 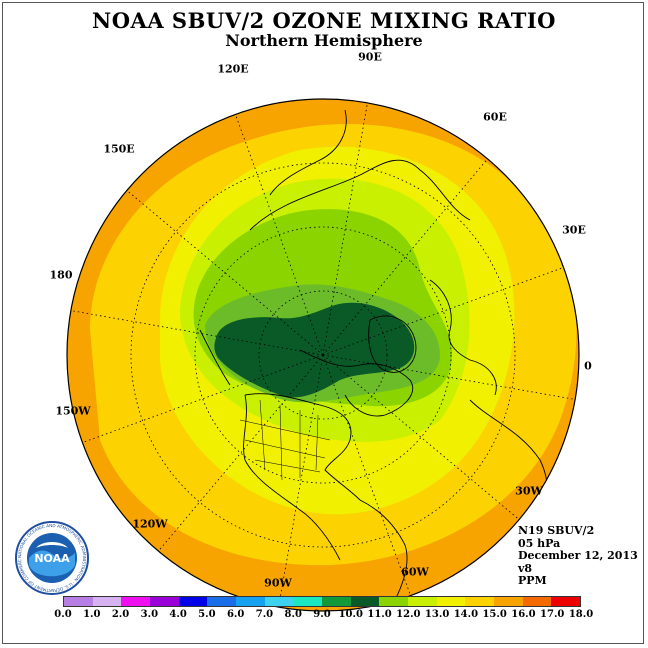 What do you see at coordinates (120, 614) in the screenshot?
I see `colorbar-tick-label: 2.0` at bounding box center [120, 614].